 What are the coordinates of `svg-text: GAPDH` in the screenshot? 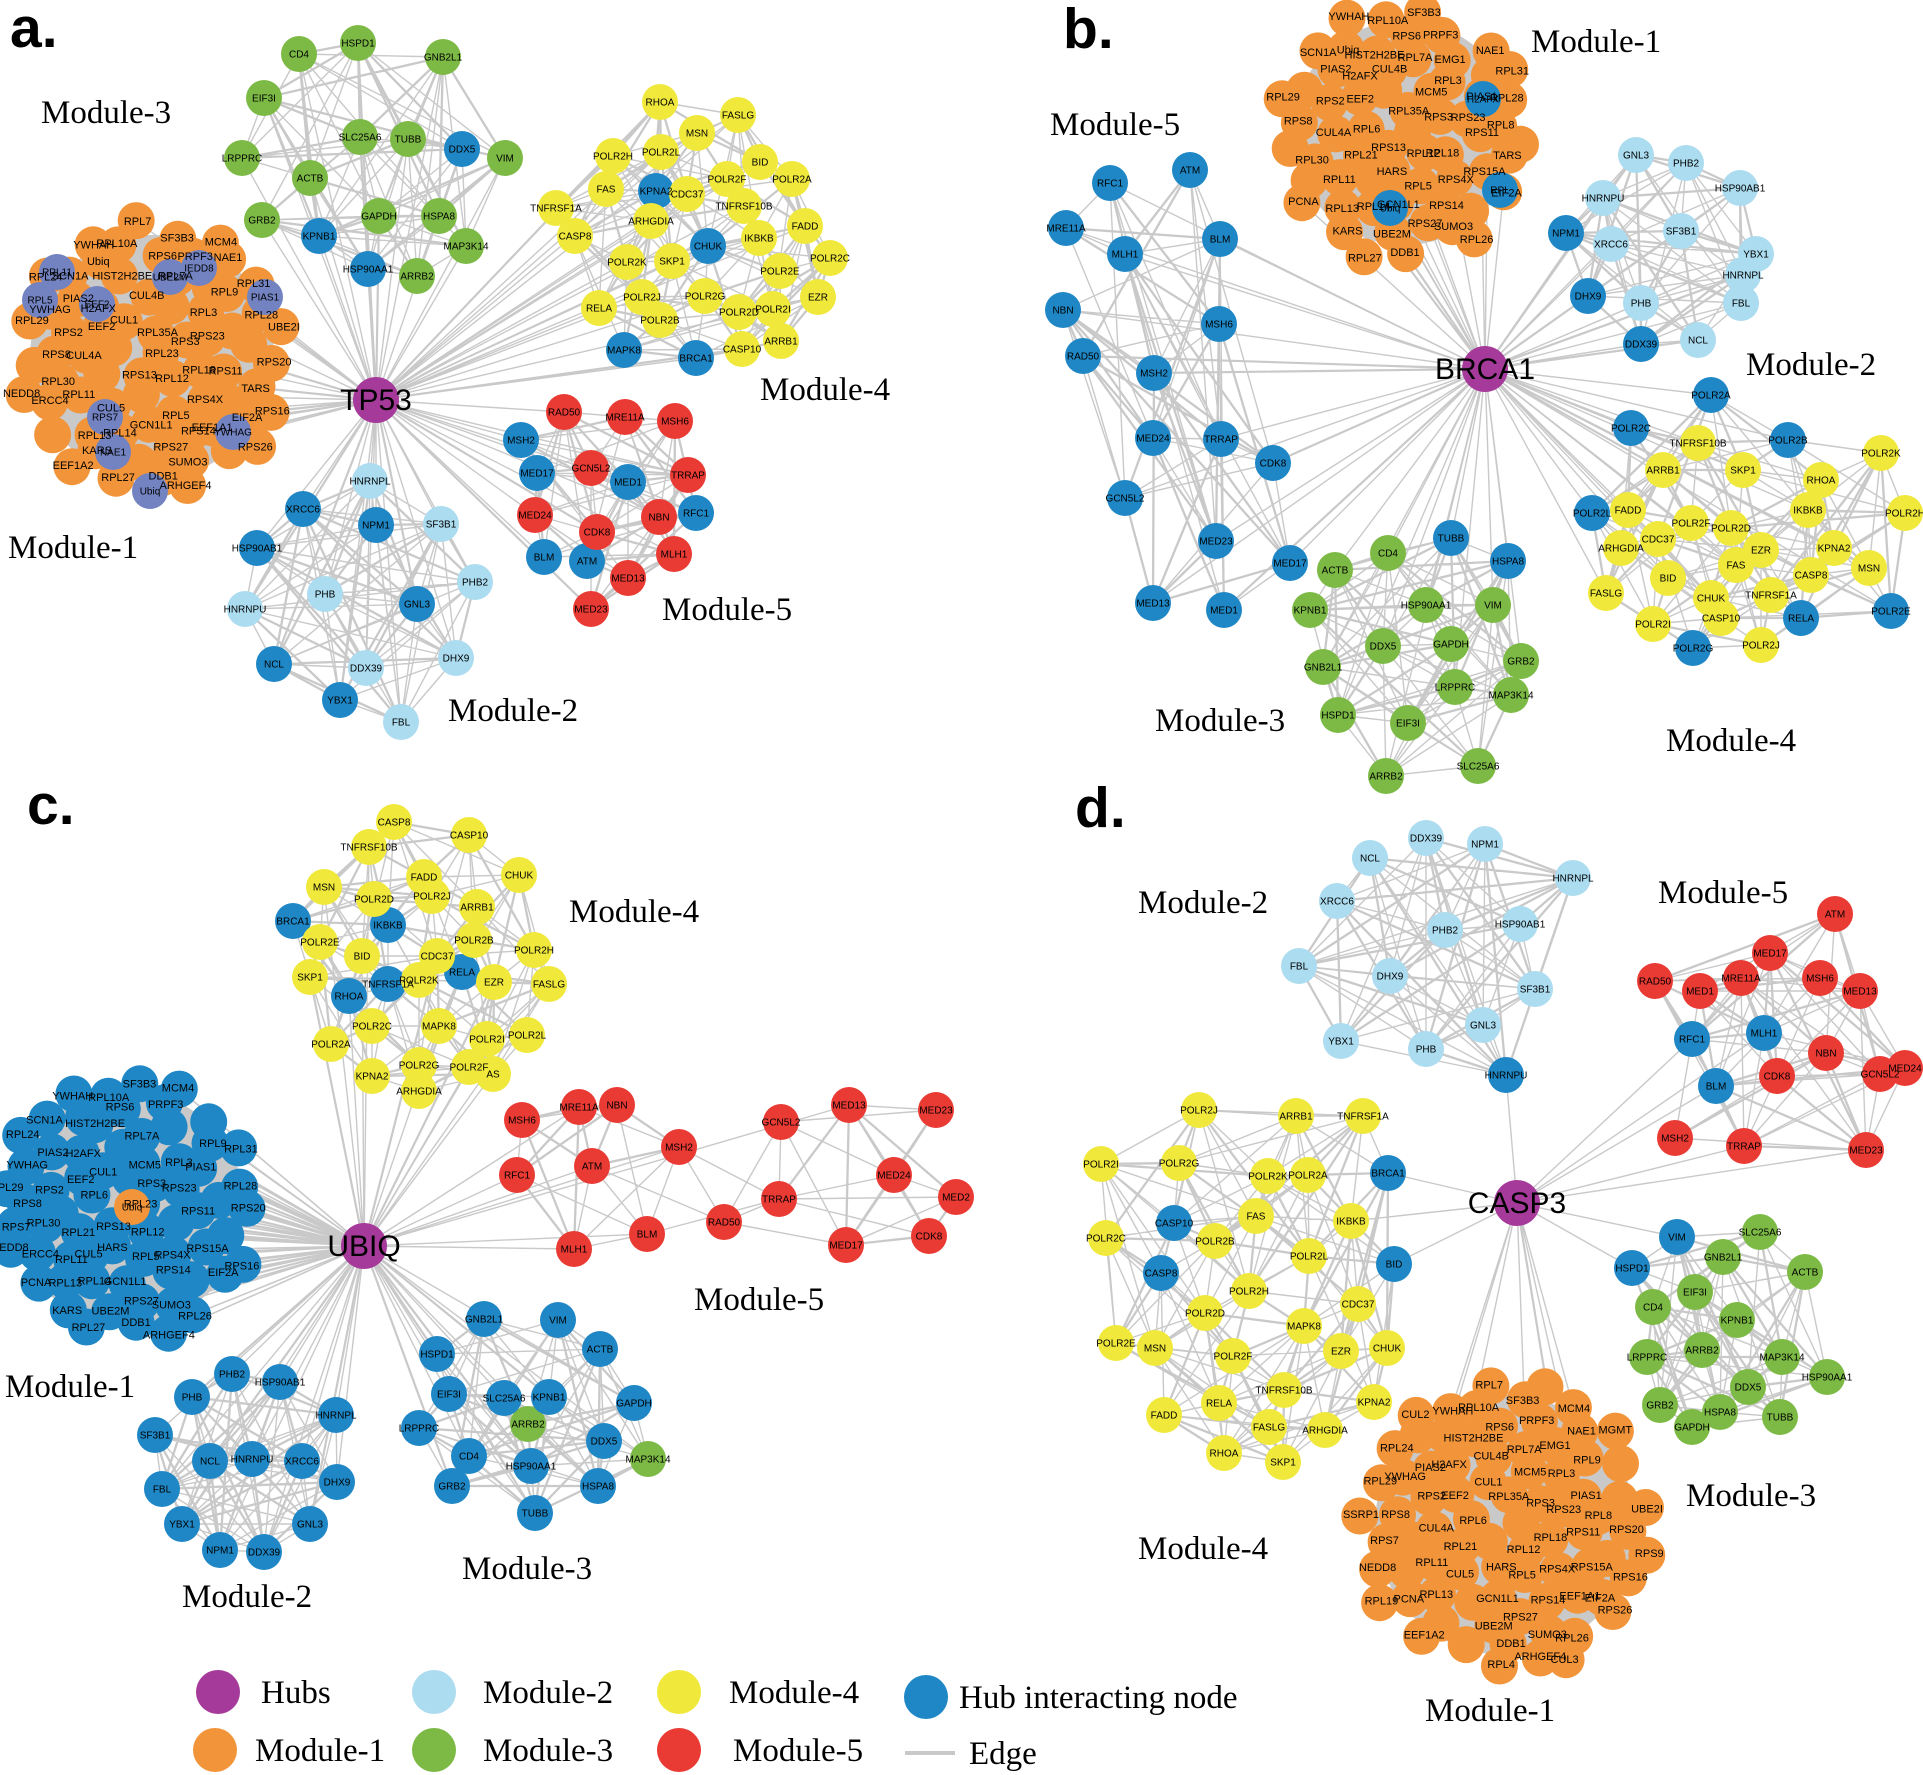 It's located at (634, 1404).